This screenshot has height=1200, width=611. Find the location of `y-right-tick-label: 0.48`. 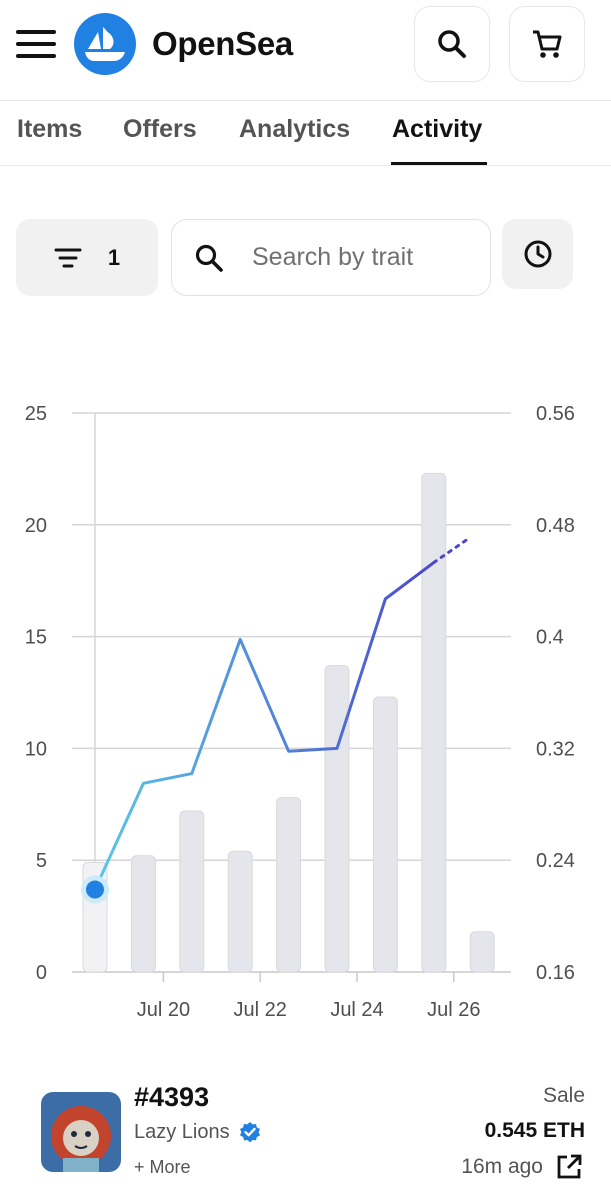

y-right-tick-label: 0.48 is located at coordinates (555, 526).